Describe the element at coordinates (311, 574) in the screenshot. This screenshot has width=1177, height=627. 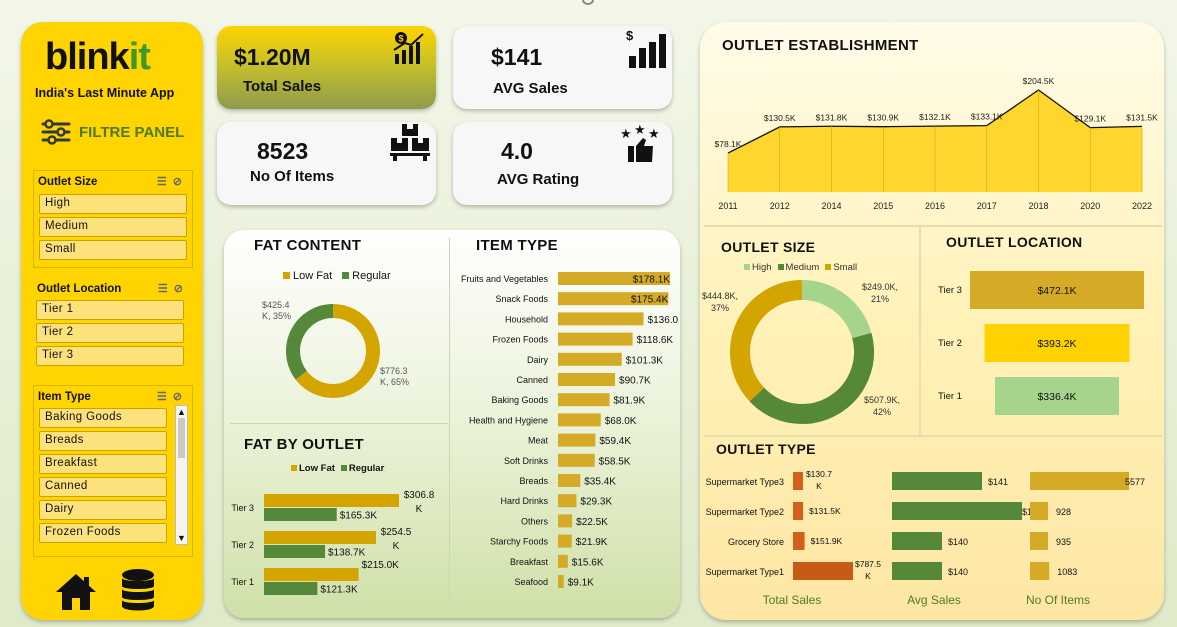
I see `bar-low-fat` at that location.